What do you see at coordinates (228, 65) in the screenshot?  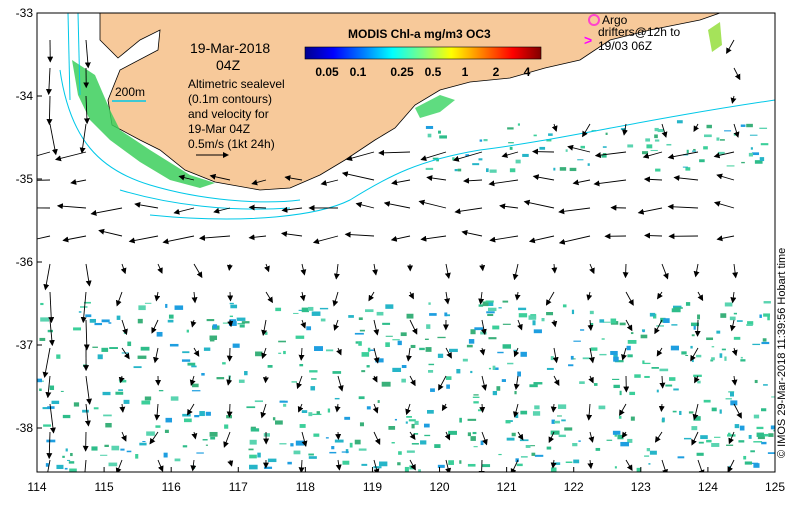 I see `map-time: 04Z` at bounding box center [228, 65].